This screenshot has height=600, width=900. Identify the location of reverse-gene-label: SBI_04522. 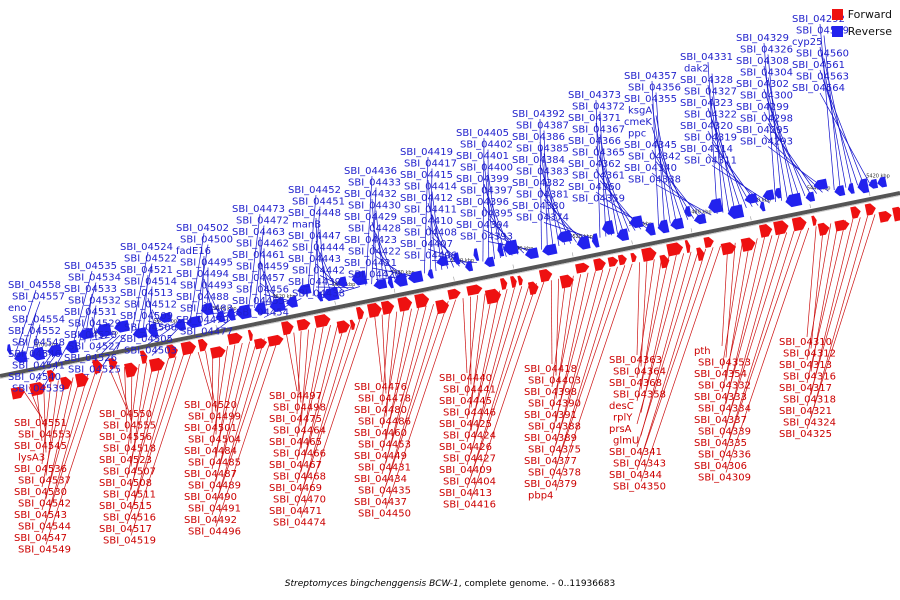
(150, 259).